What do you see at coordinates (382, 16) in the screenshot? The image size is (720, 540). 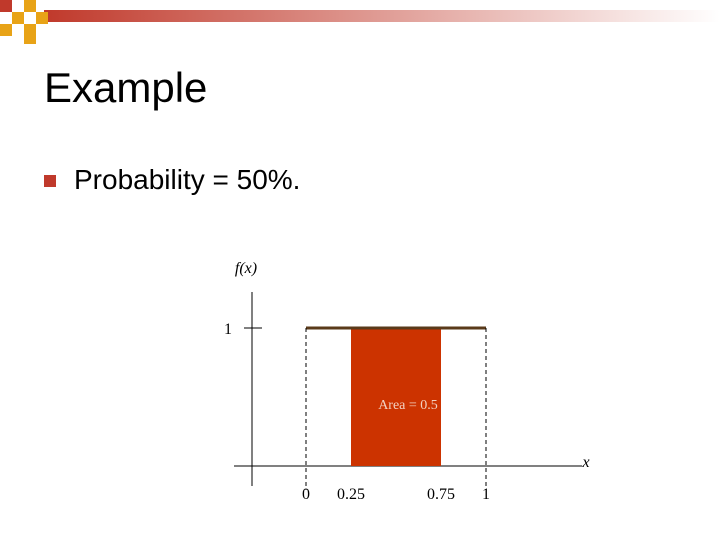 I see `gradient-bar` at bounding box center [382, 16].